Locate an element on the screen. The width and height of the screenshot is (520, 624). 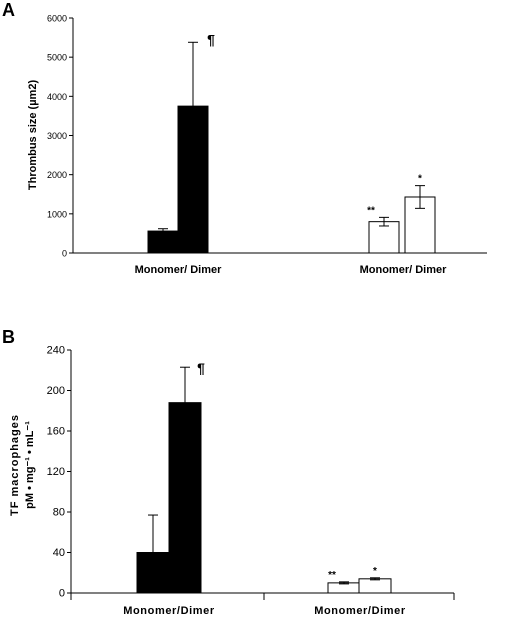
panel-b-significance-marker: * is located at coordinates (375, 571).